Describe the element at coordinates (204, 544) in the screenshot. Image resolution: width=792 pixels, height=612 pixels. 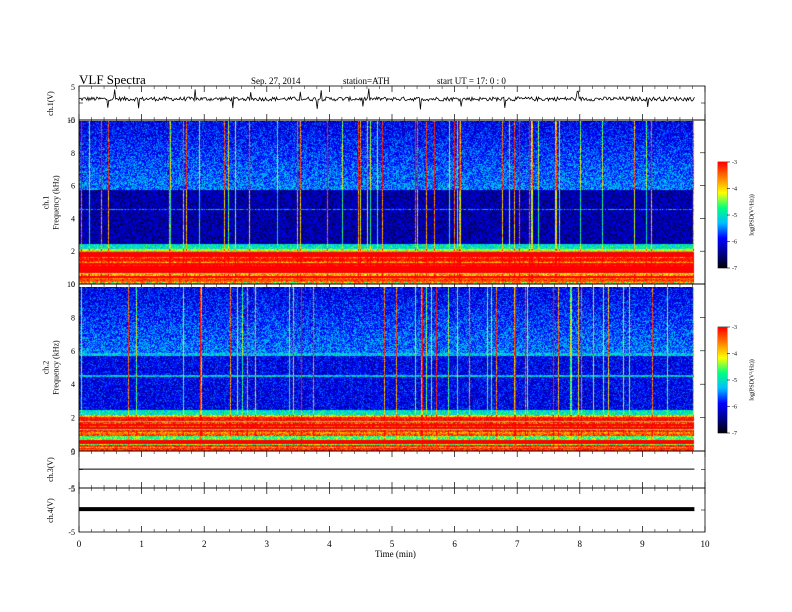
I see `x-tick-label: 2` at that location.